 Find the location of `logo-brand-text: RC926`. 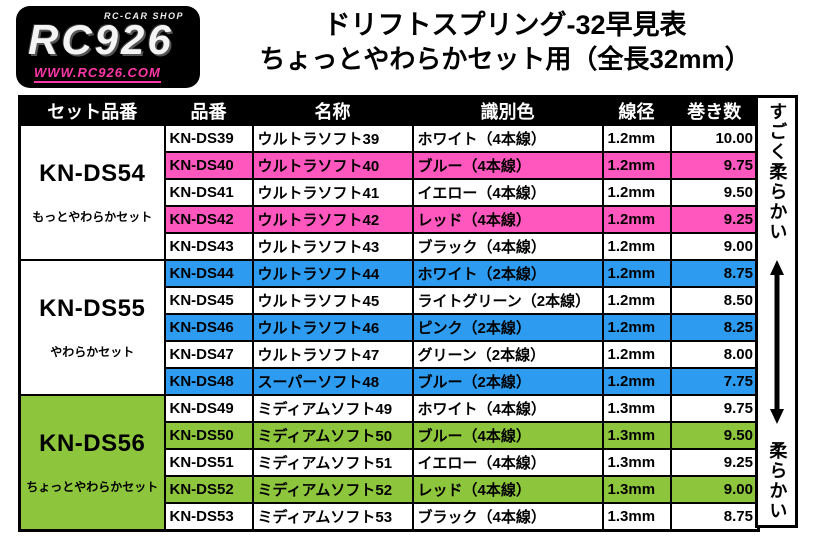

logo-brand-text: RC926 is located at coordinates (101, 39).